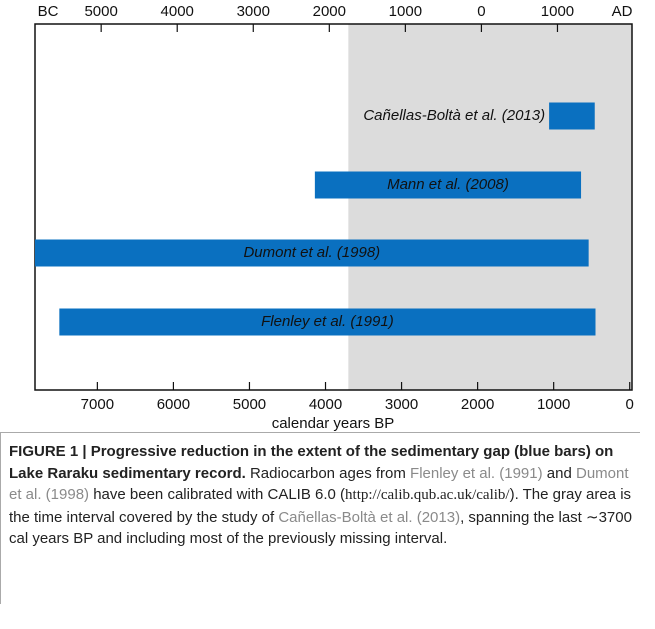 The width and height of the screenshot is (655, 629). I want to click on x-tick-label: 0, so click(630, 404).